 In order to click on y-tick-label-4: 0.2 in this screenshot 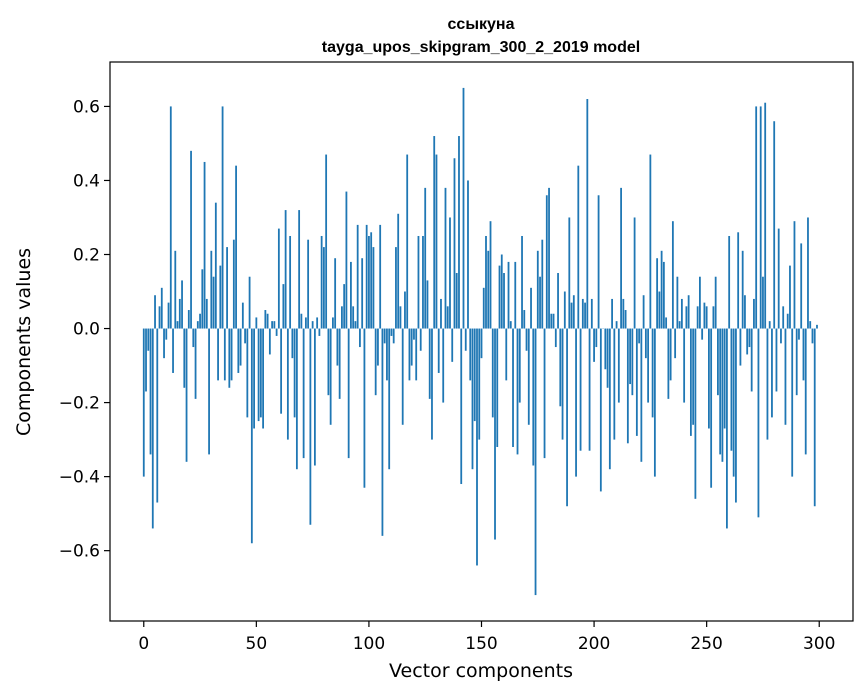, I will do `click(86, 256)`.